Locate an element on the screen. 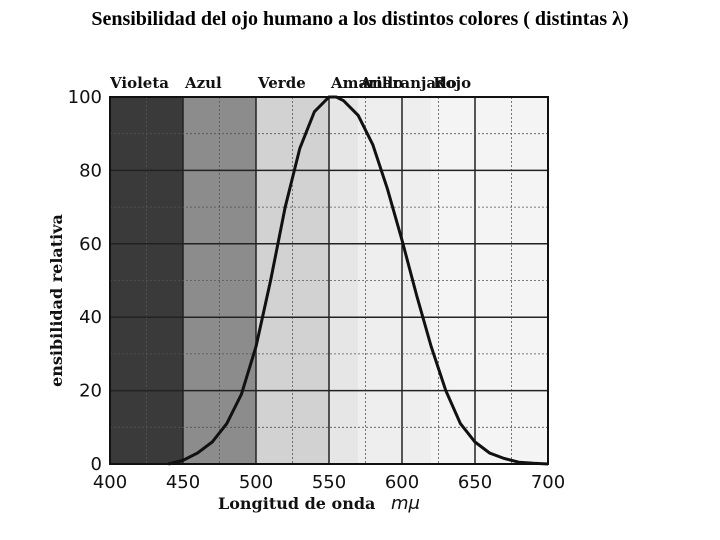 The height and width of the screenshot is (540, 720). y-tick-label-1: 20 is located at coordinates (90, 391).